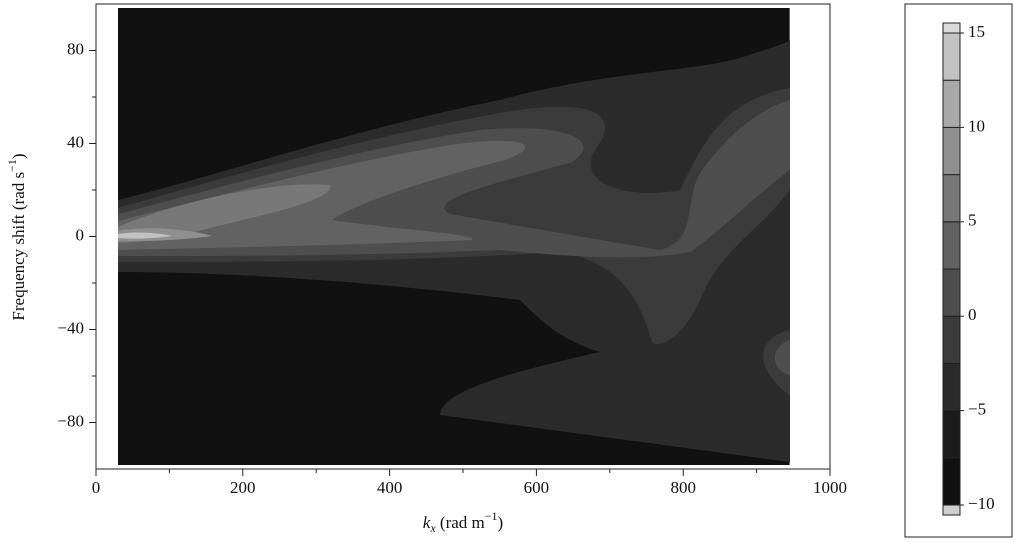 The image size is (1014, 542). Describe the element at coordinates (981, 503) in the screenshot. I see `colorbar-tick-label: −10` at that location.